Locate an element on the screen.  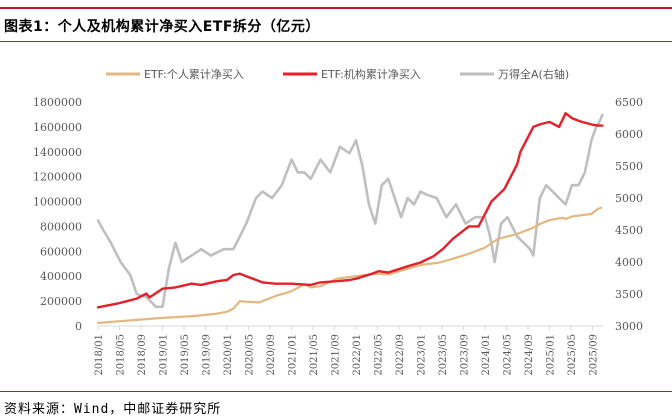
y-left-tick-label: 1200000 is located at coordinates (57, 177).